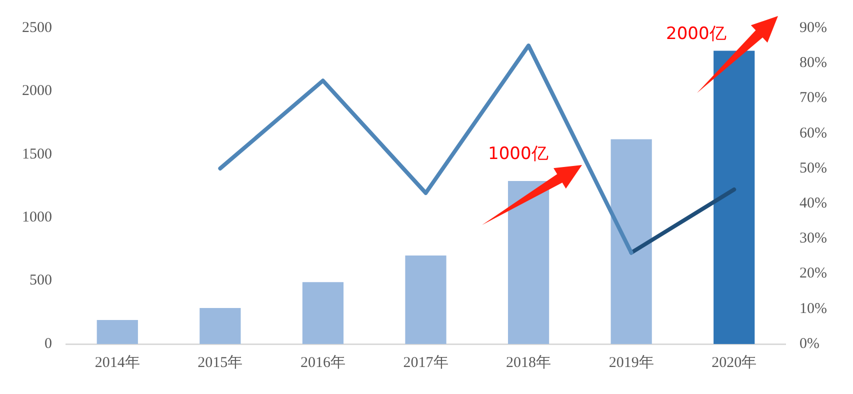 The width and height of the screenshot is (853, 394). What do you see at coordinates (814, 203) in the screenshot?
I see `y2-tick-label: 40%` at bounding box center [814, 203].